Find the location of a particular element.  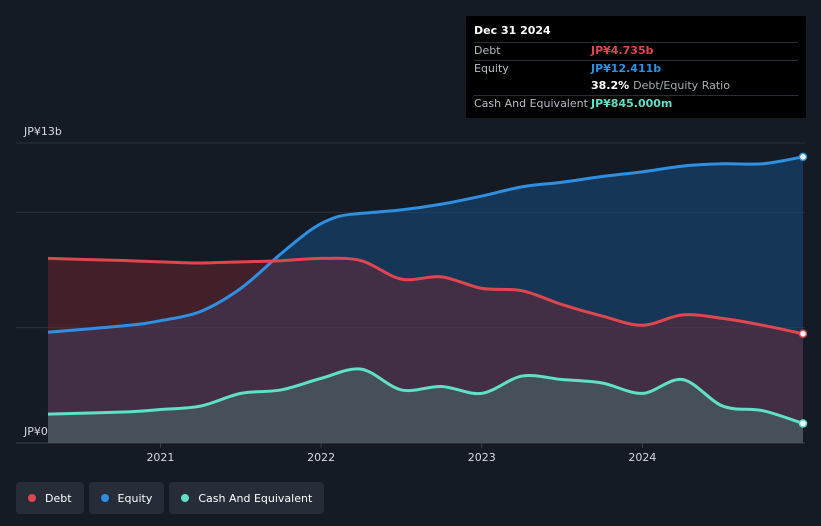

legend-item-equity: Equity is located at coordinates (126, 498).